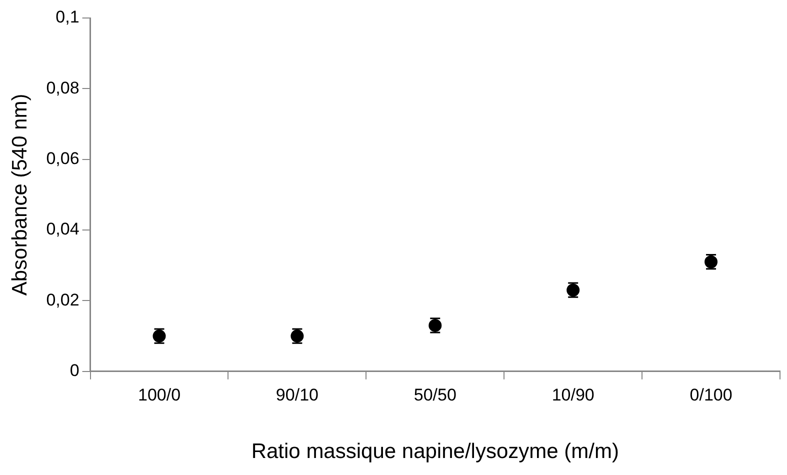 This screenshot has width=787, height=475. Describe the element at coordinates (68, 17) in the screenshot. I see `y-tick-label: 0,1` at that location.